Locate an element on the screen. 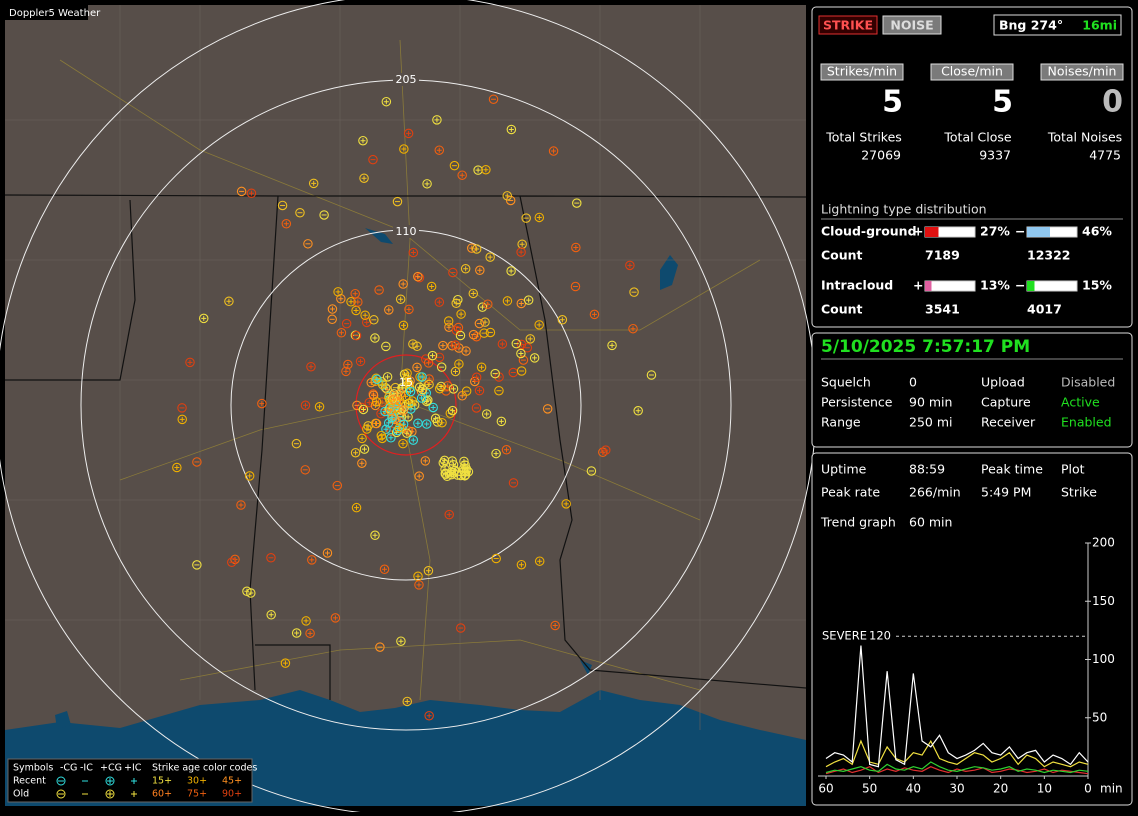  legend-type: +IC is located at coordinates (133, 768).